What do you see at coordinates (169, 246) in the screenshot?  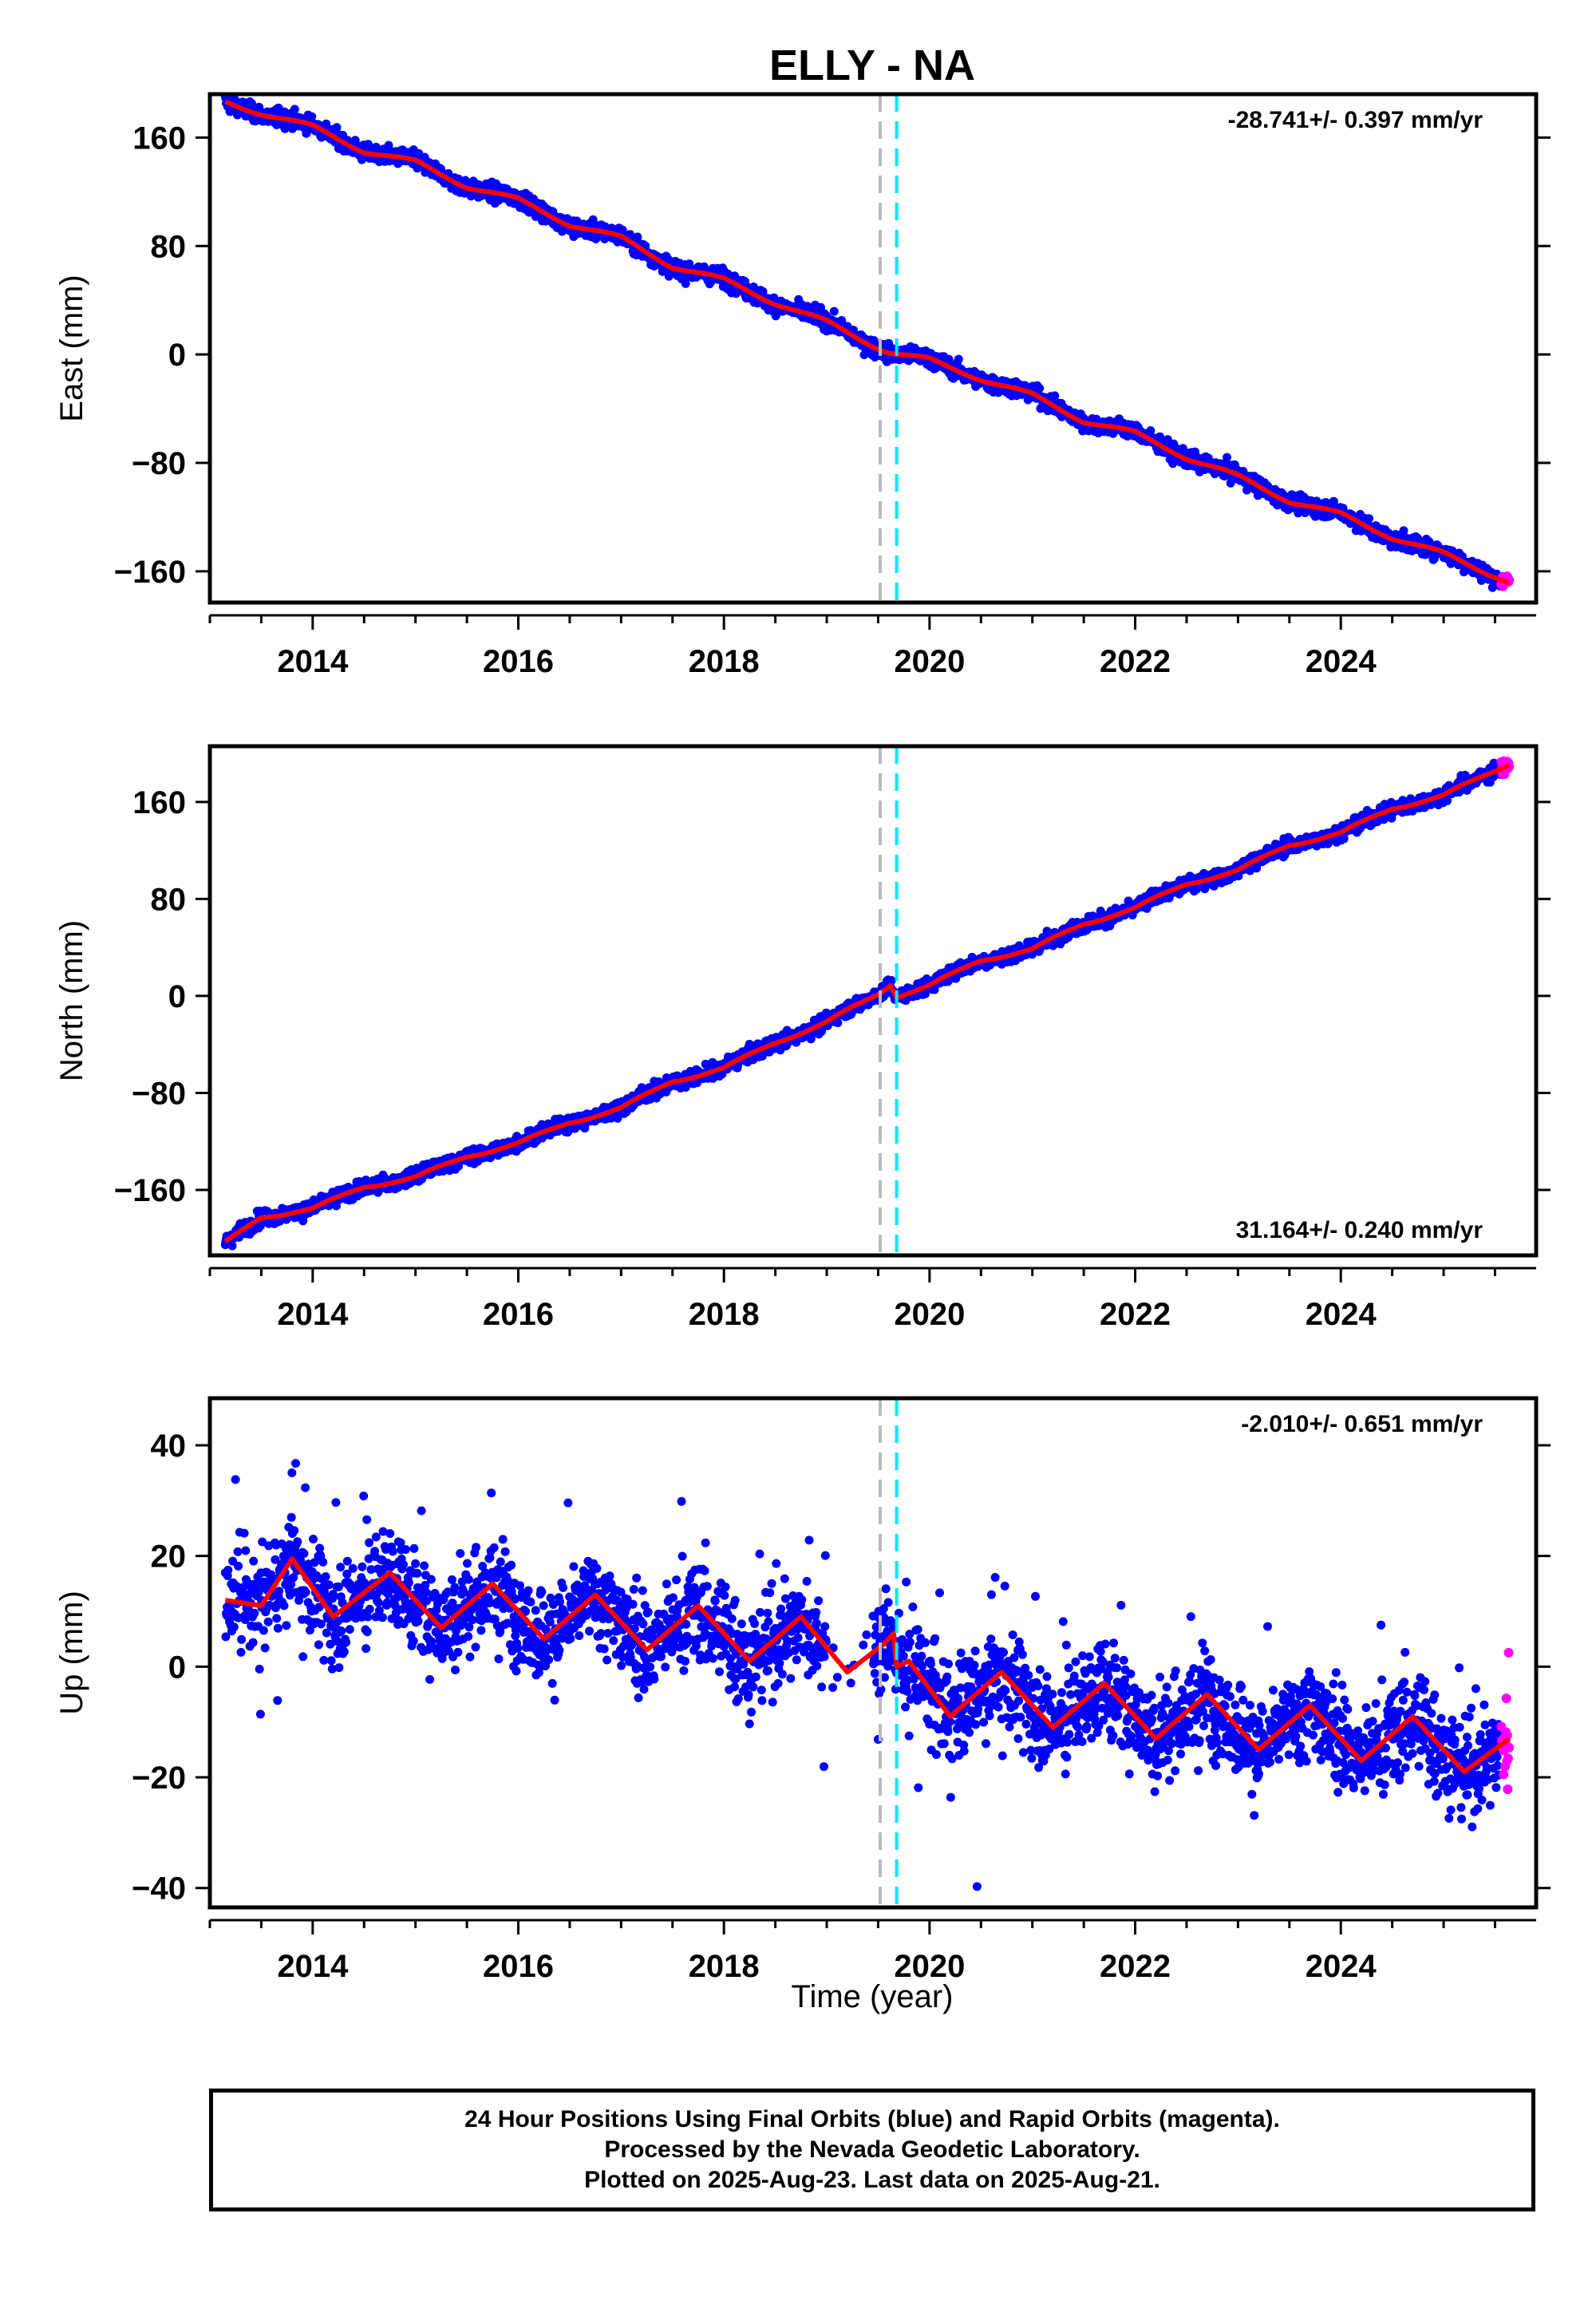 I see `y-tick-label: 80` at bounding box center [169, 246].